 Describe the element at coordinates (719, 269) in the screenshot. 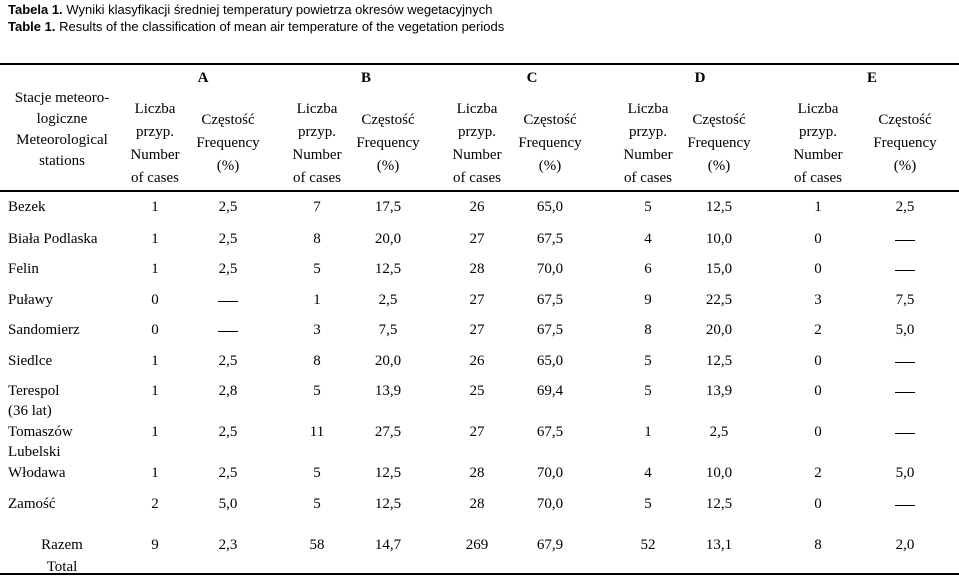

I see `table-cell: 15,0` at that location.